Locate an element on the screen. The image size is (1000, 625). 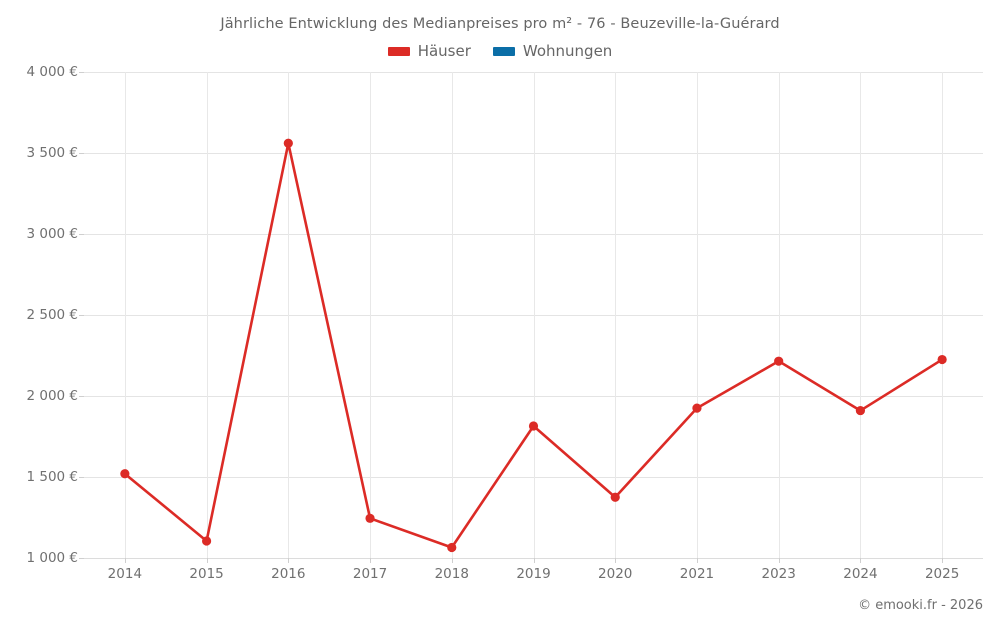
y-axis-tick-label: 4 000 € is located at coordinates (52, 72).